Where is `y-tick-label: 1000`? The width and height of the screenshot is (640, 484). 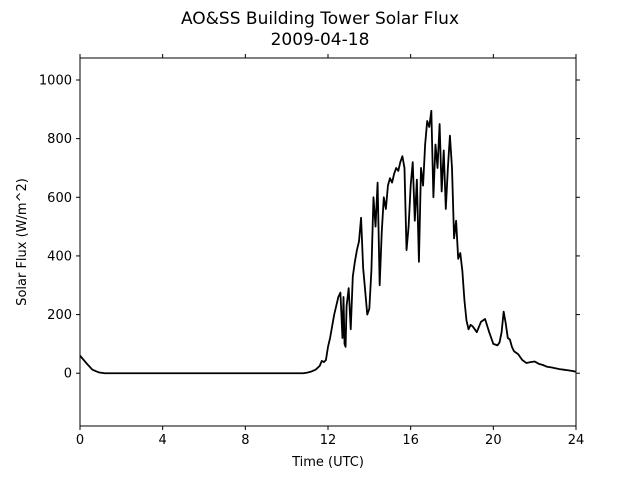
y-tick-label: 1000 is located at coordinates (55, 80).